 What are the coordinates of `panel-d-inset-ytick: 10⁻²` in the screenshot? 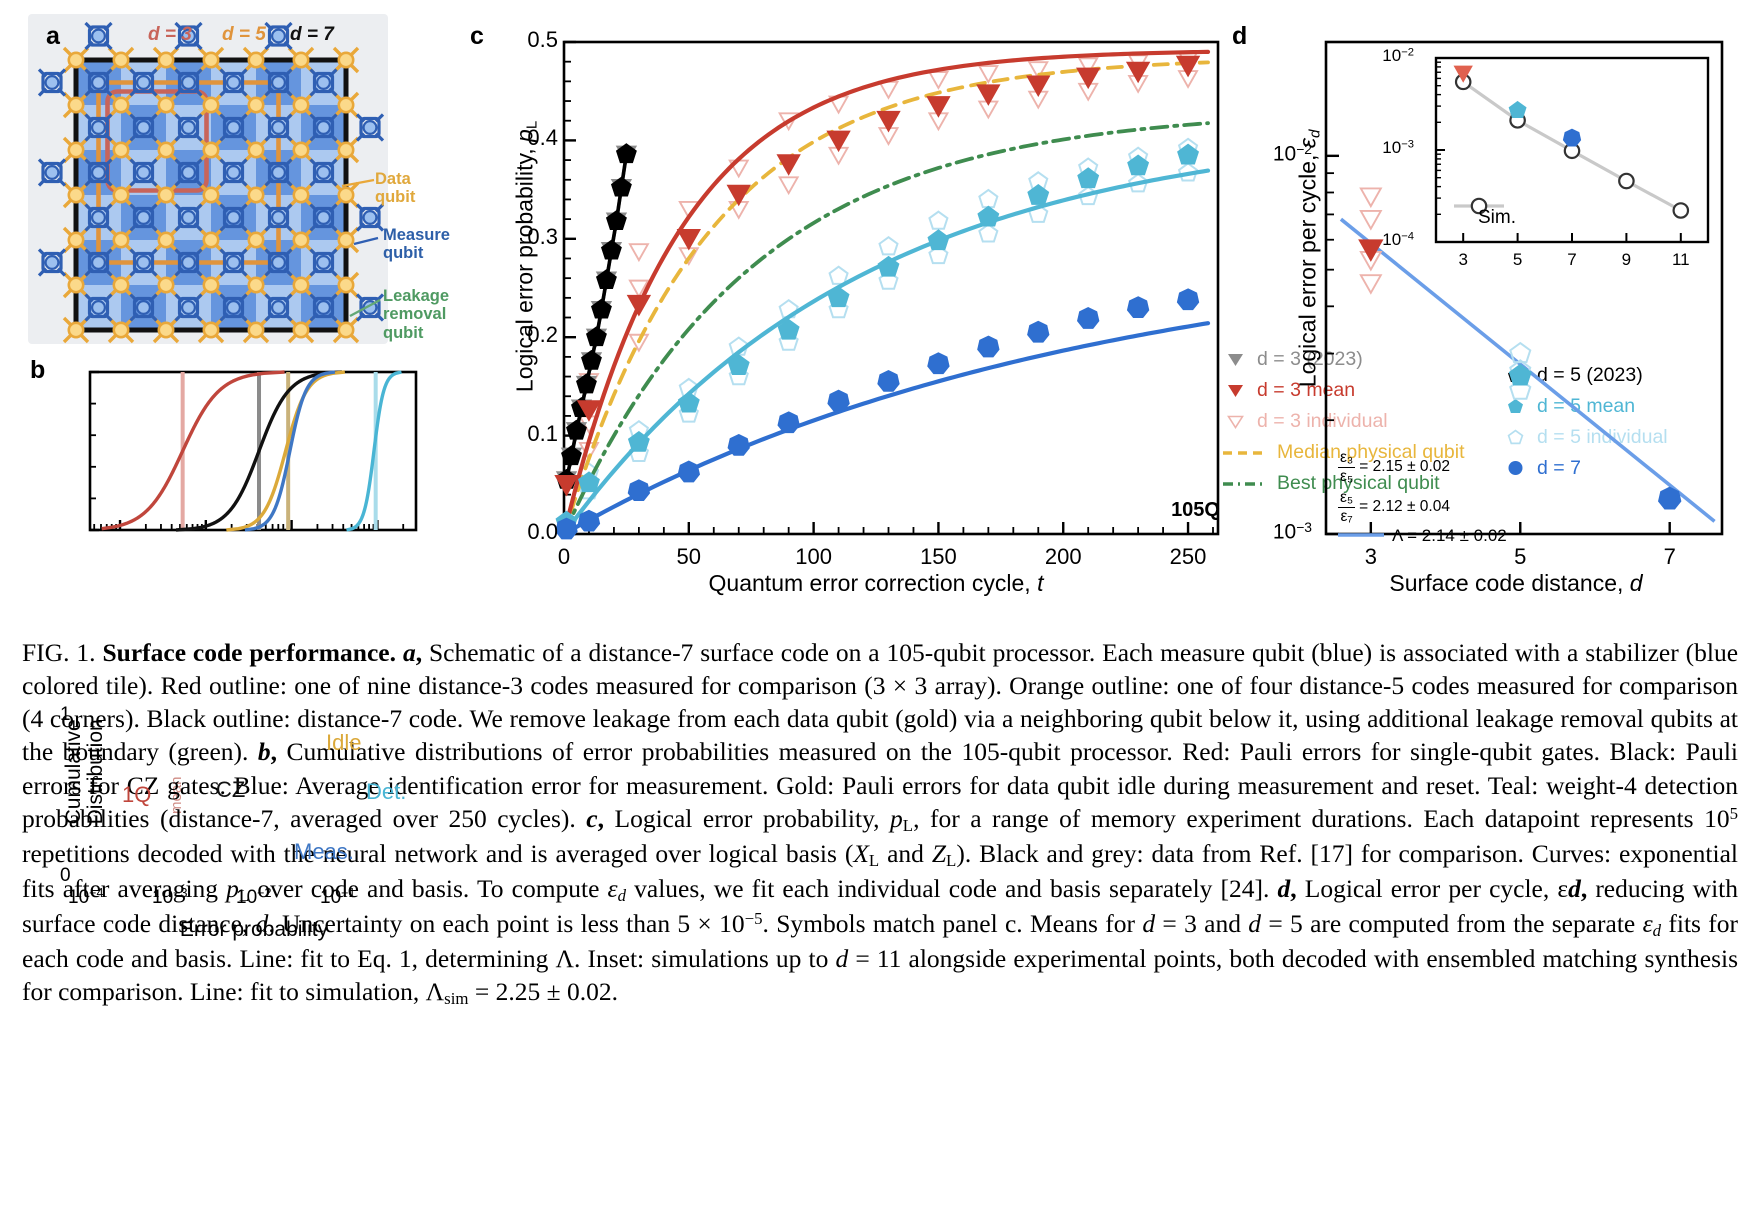 It's located at (1398, 55).